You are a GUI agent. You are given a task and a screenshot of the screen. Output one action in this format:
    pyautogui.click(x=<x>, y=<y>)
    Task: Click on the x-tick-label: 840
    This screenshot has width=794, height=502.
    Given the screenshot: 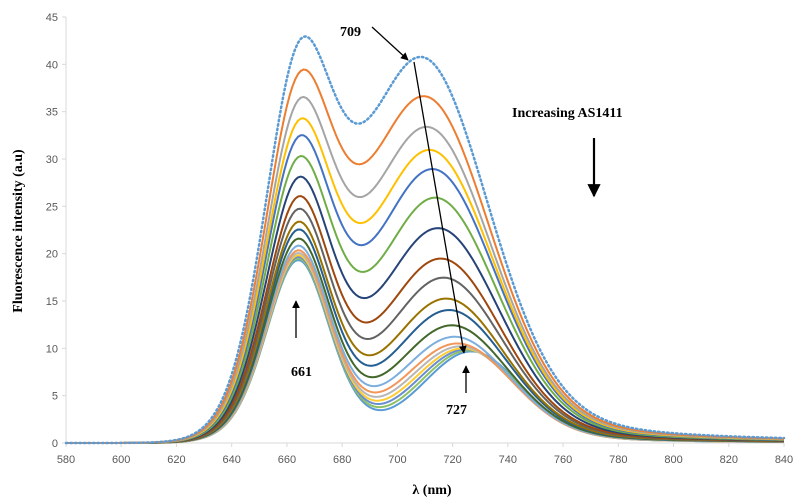 What is the action you would take?
    pyautogui.click(x=784, y=460)
    